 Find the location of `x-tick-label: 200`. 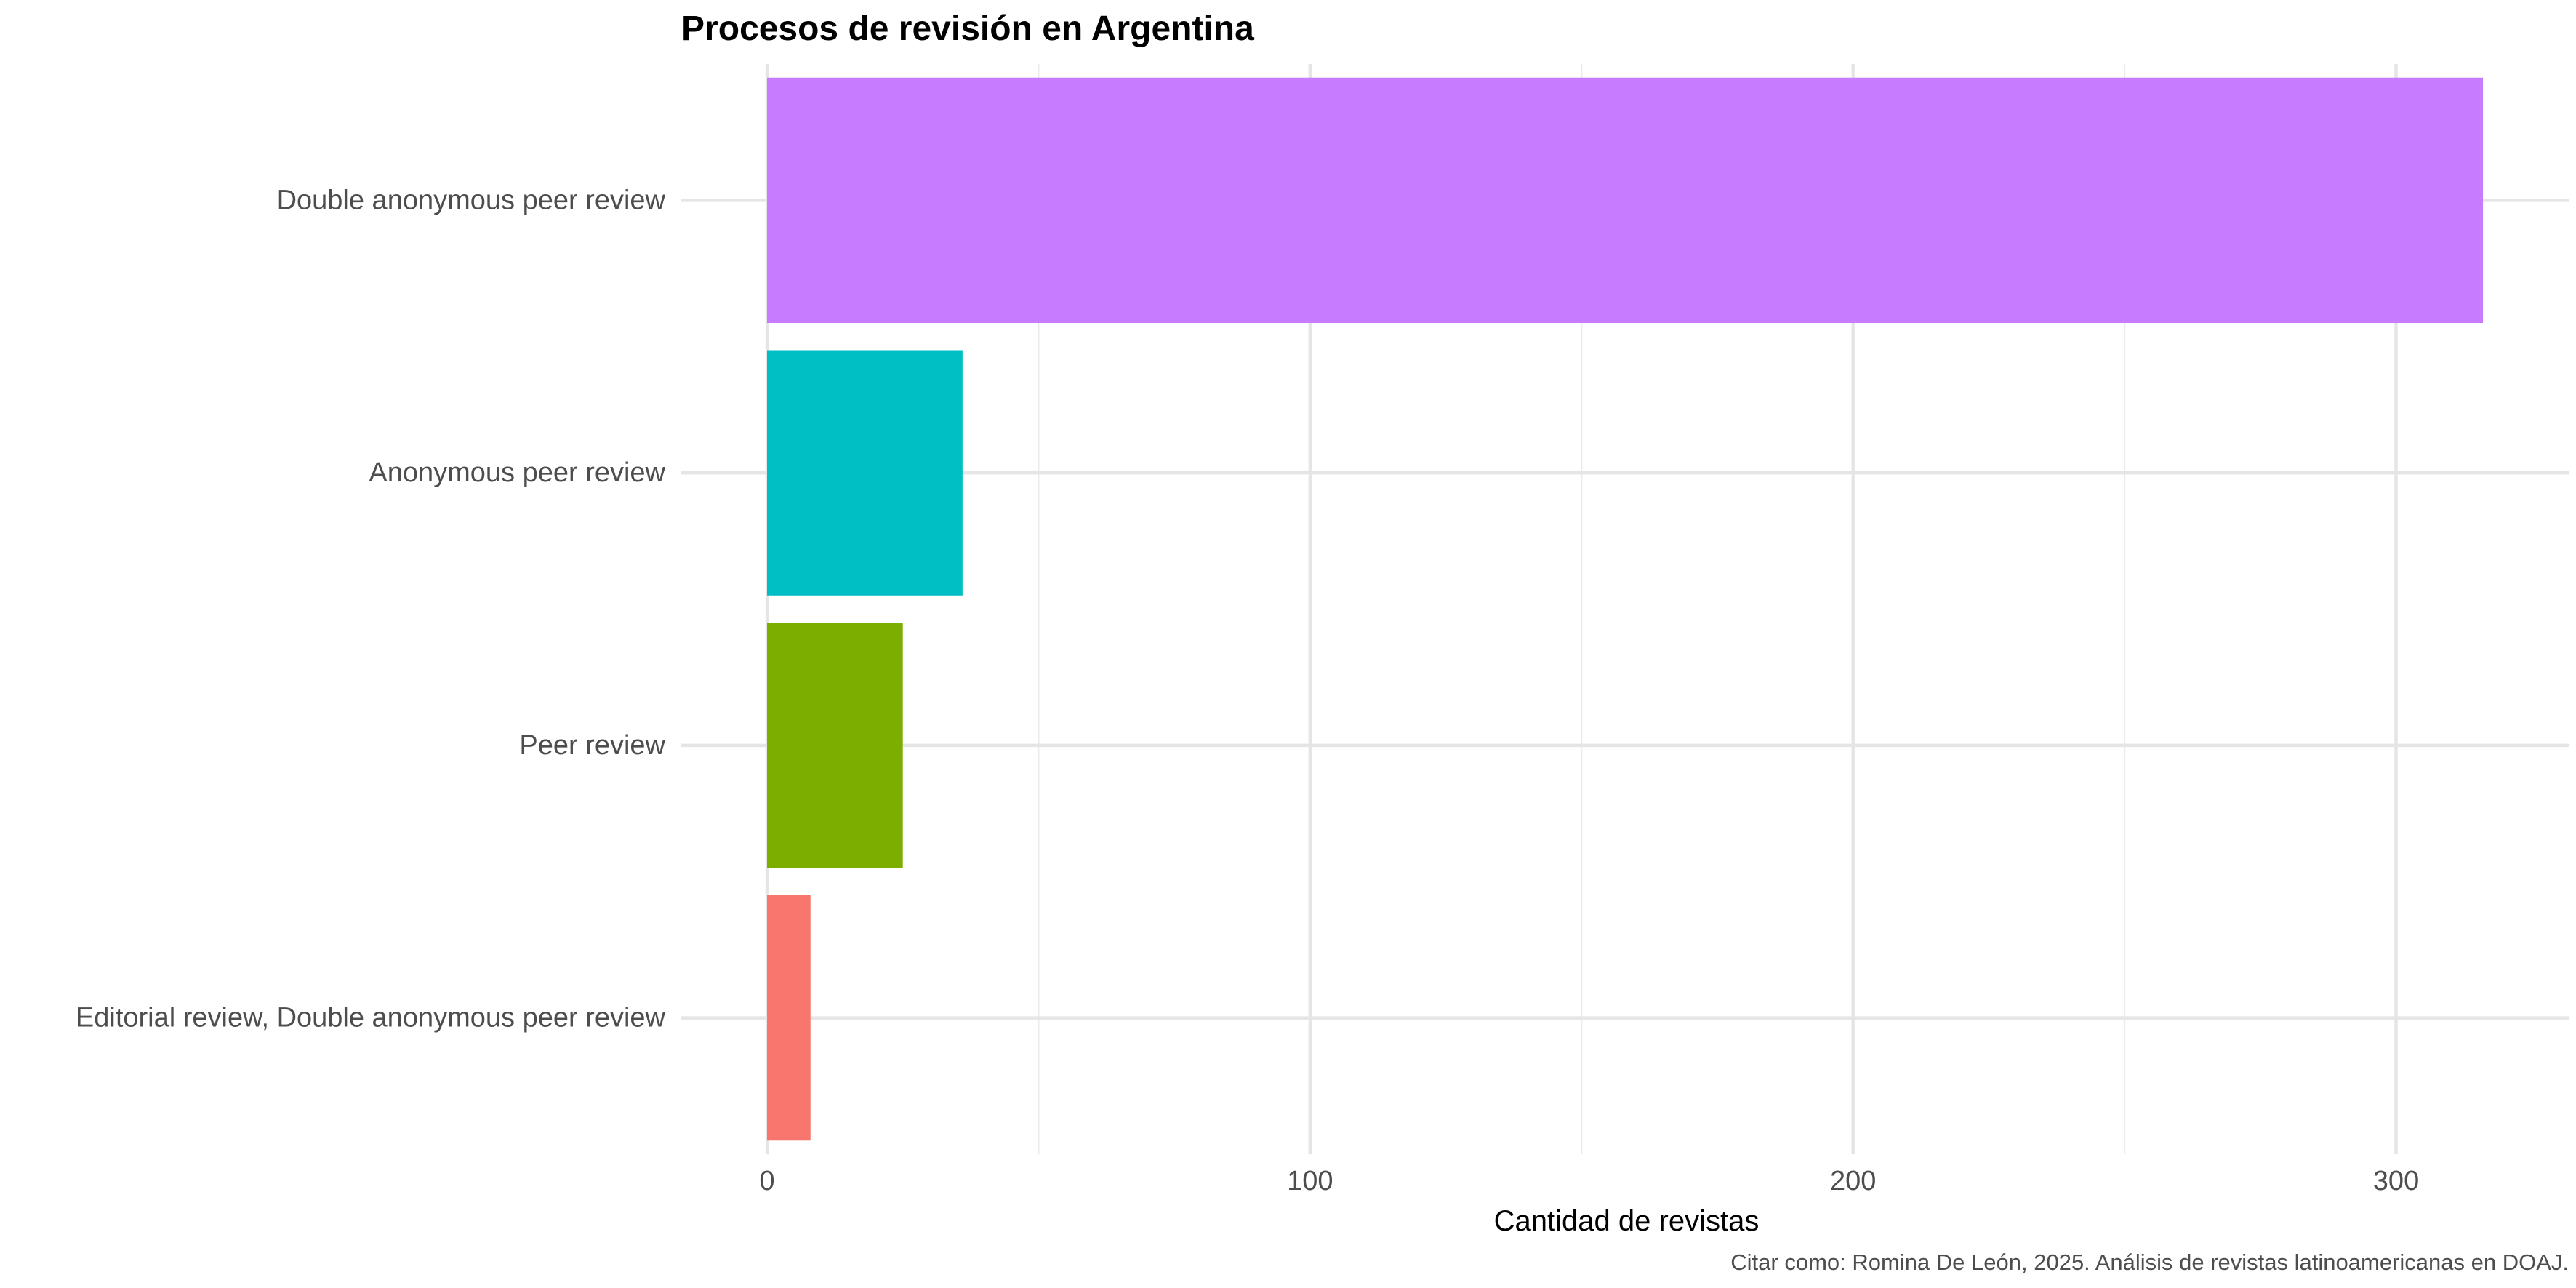

x-tick-label: 200 is located at coordinates (1853, 1181).